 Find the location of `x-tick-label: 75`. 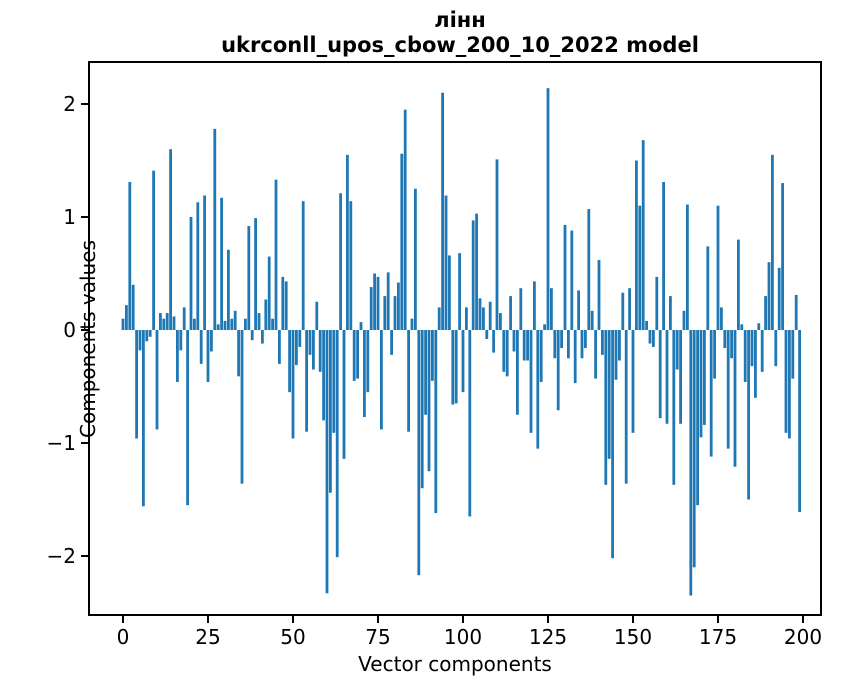

x-tick-label: 75 is located at coordinates (378, 637).